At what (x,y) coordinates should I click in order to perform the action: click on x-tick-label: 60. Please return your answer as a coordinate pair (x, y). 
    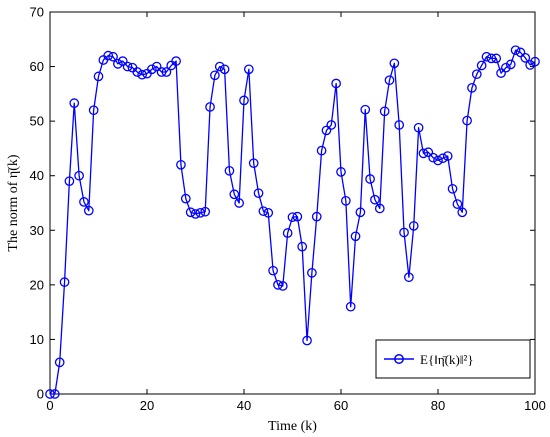
    Looking at the image, I should click on (341, 405).